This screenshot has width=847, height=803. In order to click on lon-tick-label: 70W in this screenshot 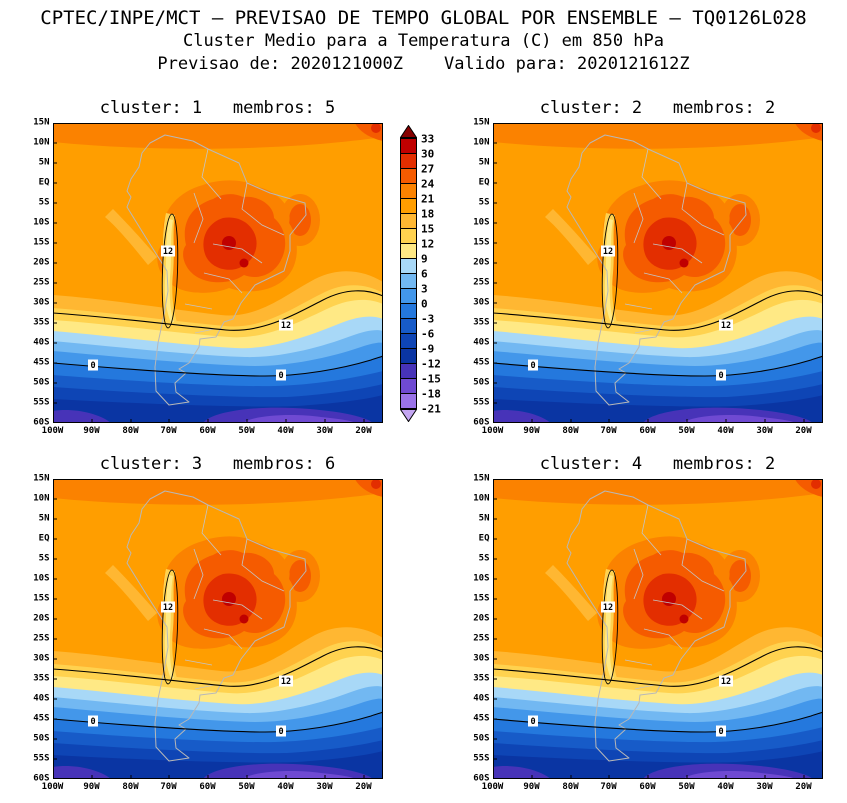, I will do `click(168, 787)`.